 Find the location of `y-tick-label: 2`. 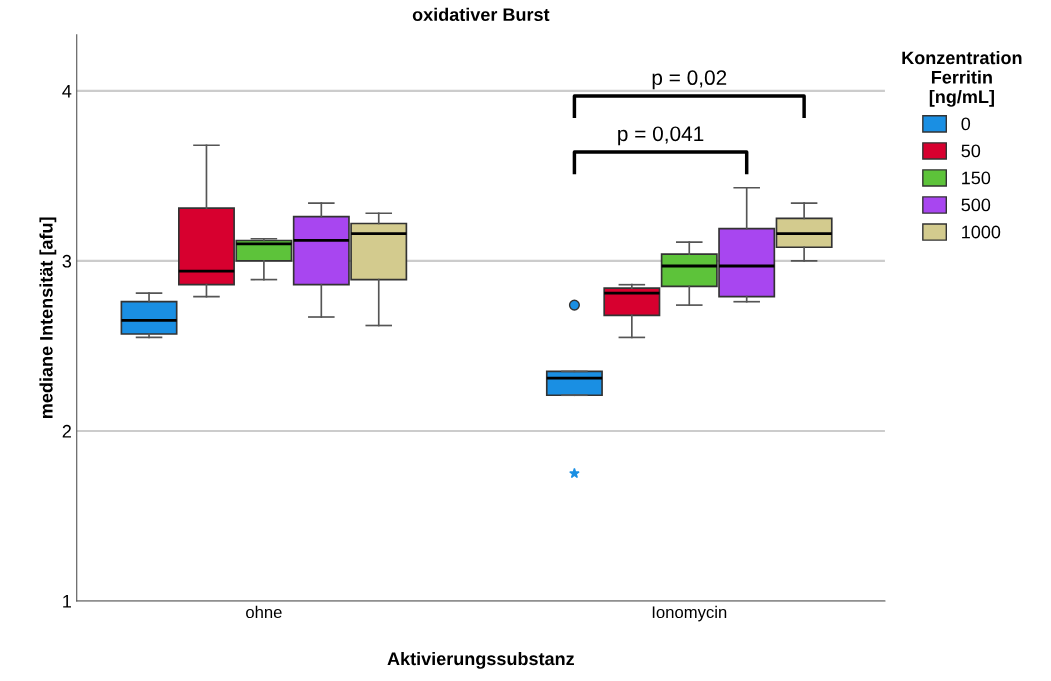

y-tick-label: 2 is located at coordinates (66, 431).